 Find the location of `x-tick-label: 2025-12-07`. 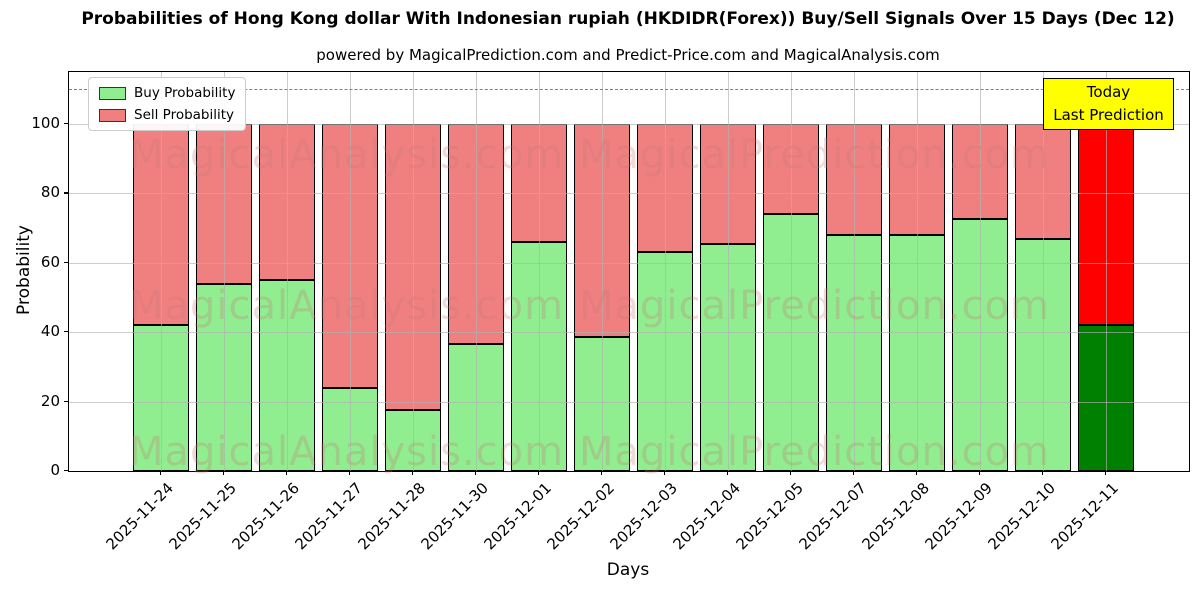

x-tick-label: 2025-12-07 is located at coordinates (832, 516).